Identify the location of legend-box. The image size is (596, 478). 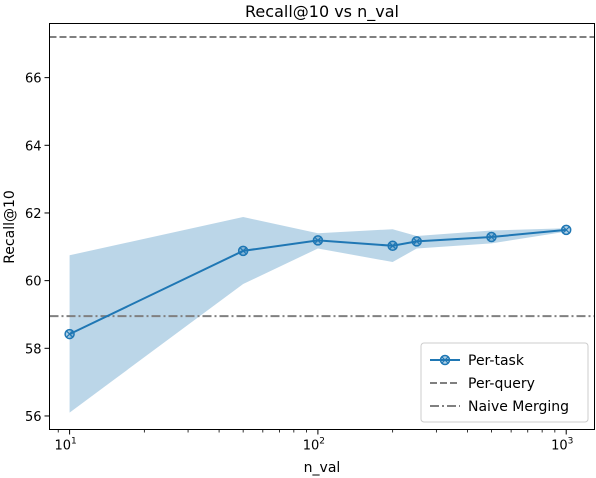
(504, 382).